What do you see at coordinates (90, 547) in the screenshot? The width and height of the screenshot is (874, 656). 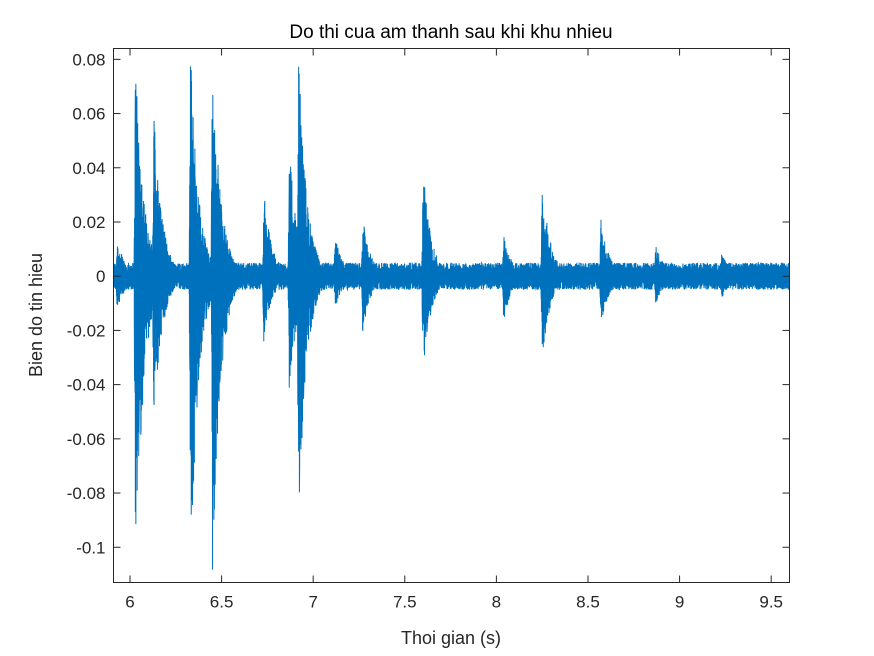 I see `y-tick-label: -0.1` at bounding box center [90, 547].